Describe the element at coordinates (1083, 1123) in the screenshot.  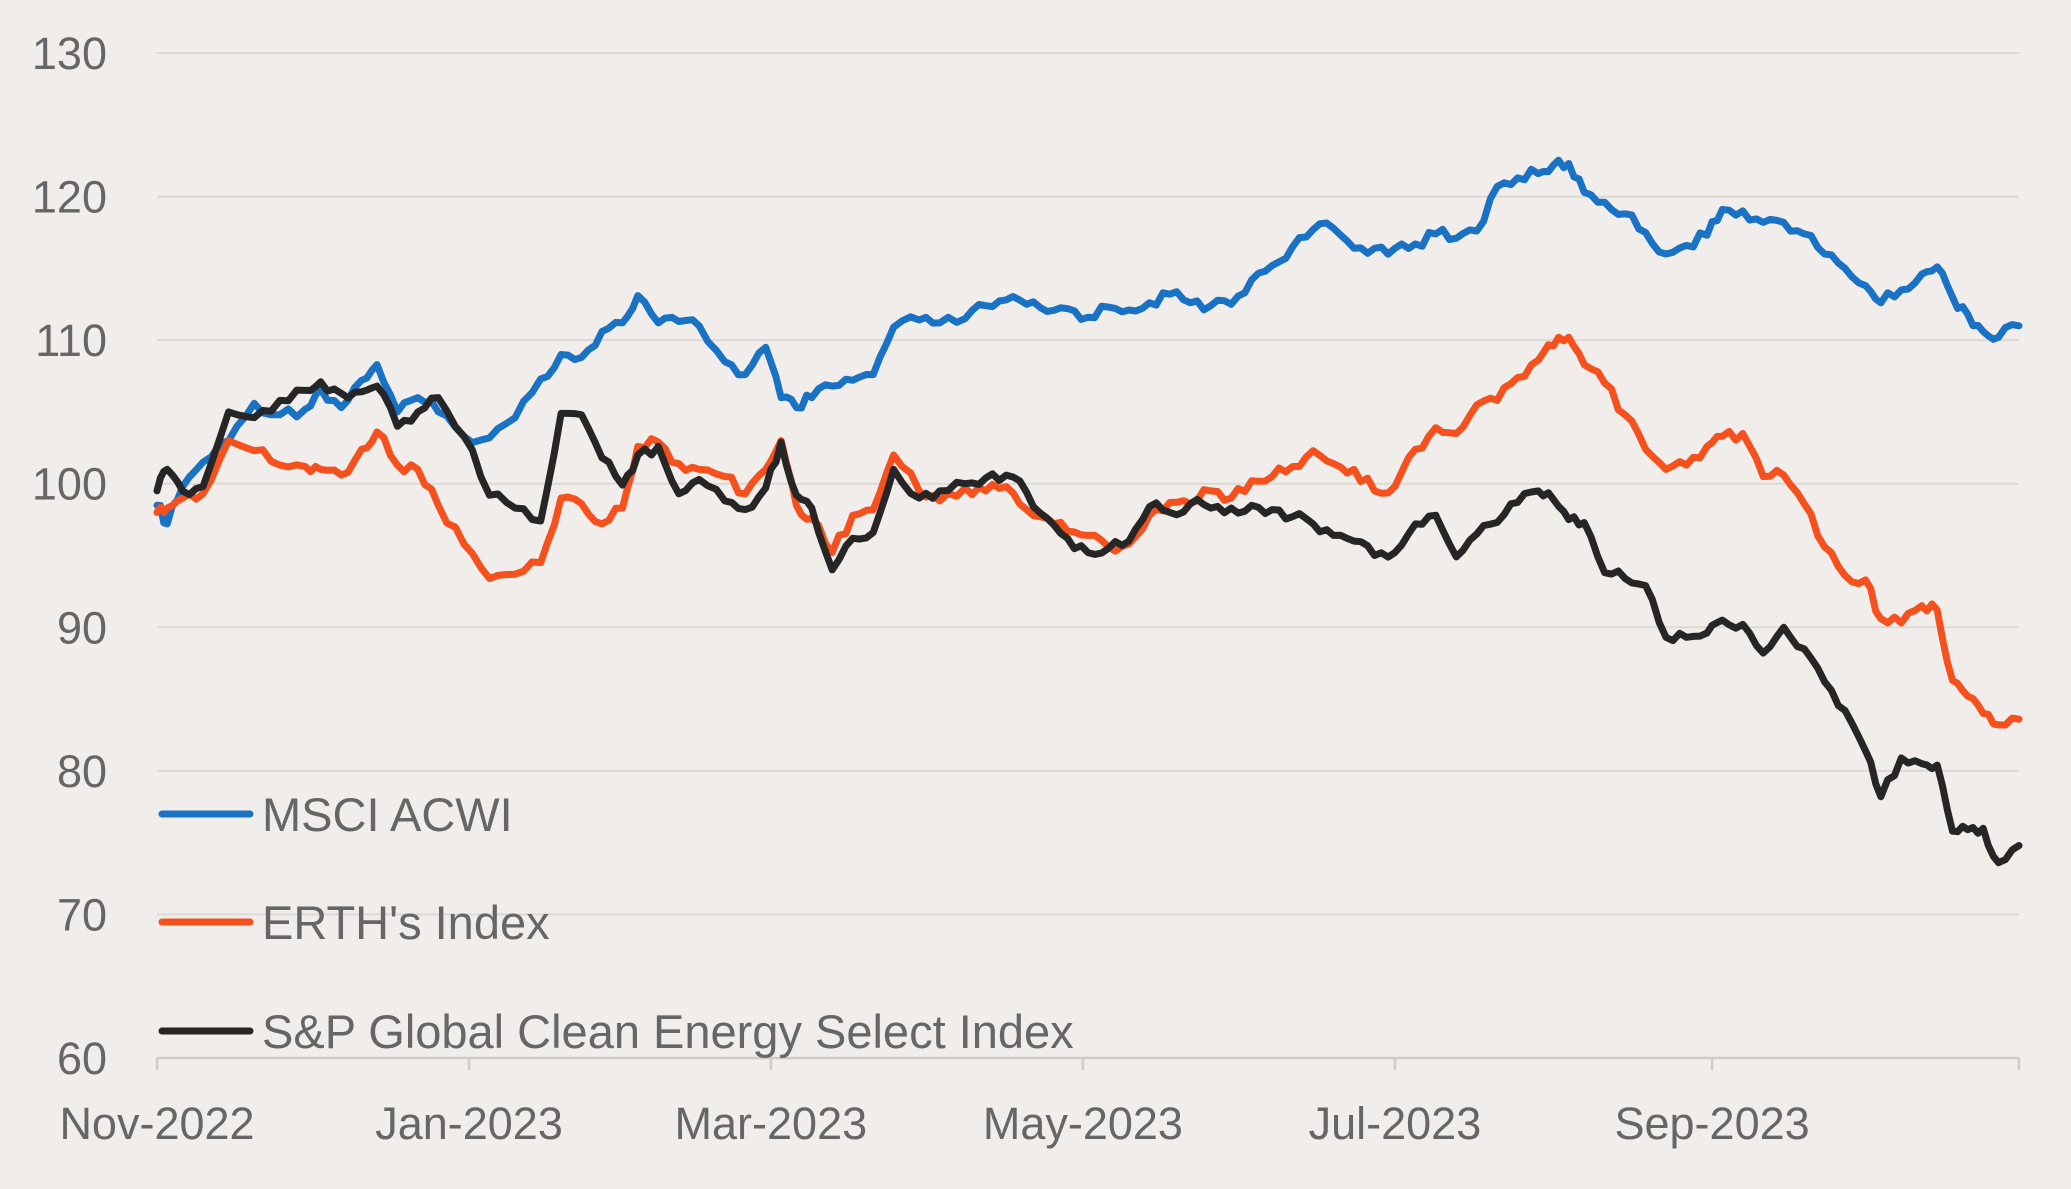
I see `x-tick-label-may-2023: May-2023` at that location.